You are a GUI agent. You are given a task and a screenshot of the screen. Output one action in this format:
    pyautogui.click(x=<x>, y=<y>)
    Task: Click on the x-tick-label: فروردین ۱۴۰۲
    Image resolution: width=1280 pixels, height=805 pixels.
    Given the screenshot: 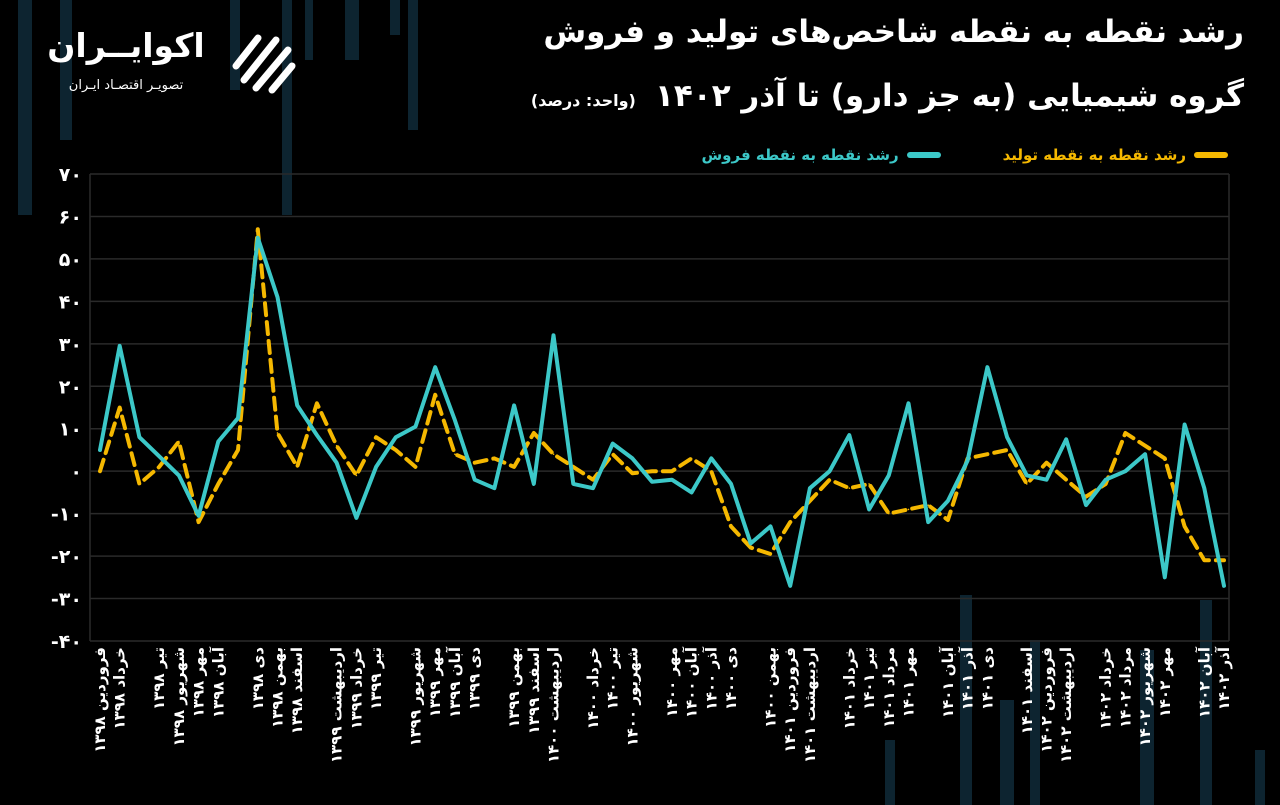 What is the action you would take?
    pyautogui.click(x=1047, y=700)
    